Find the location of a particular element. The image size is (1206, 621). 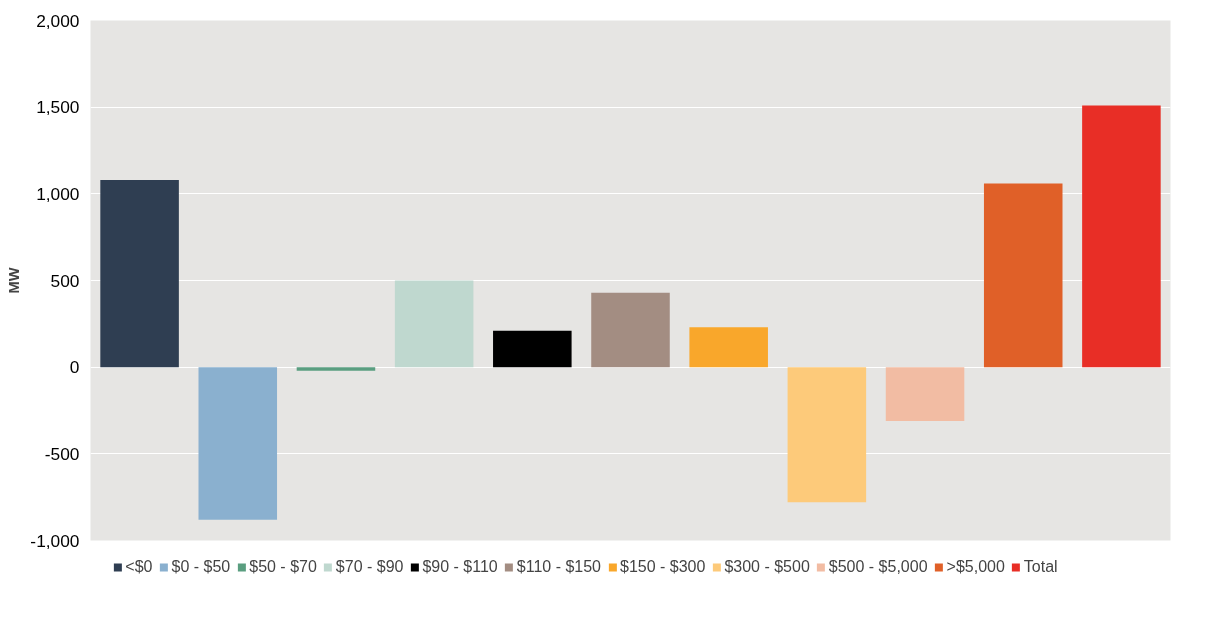

legend-label: $0 - $50 is located at coordinates (201, 567).